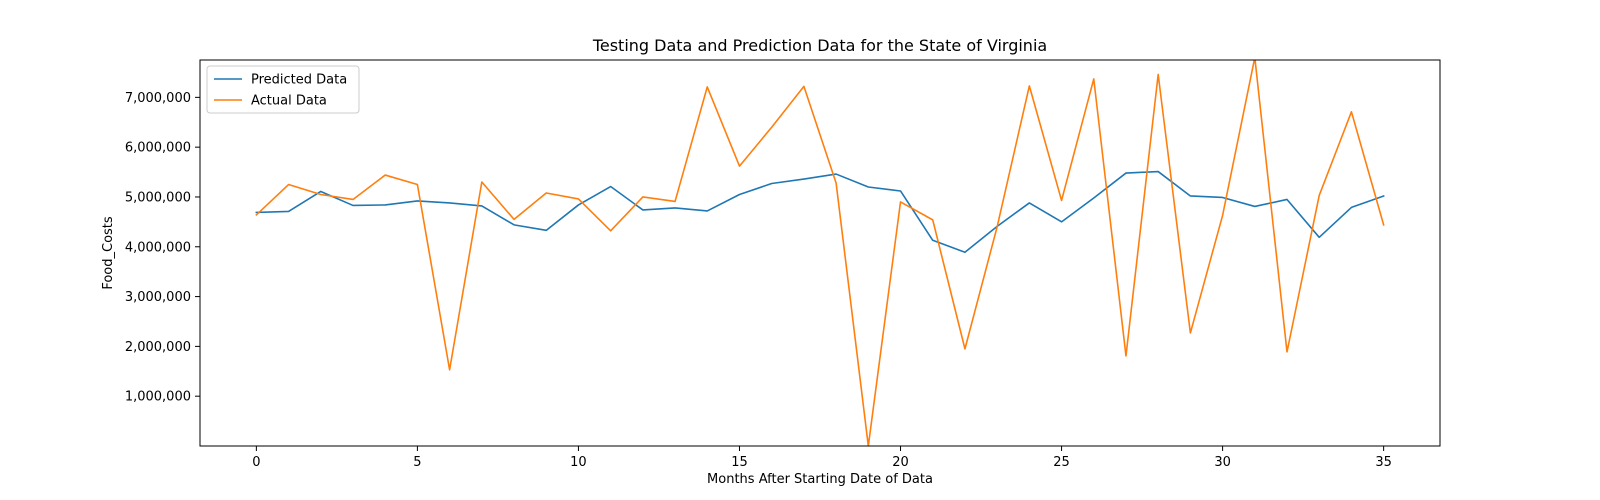 The height and width of the screenshot is (500, 1600). What do you see at coordinates (299, 80) in the screenshot?
I see `legend-label-predicted-data: Predicted Data` at bounding box center [299, 80].